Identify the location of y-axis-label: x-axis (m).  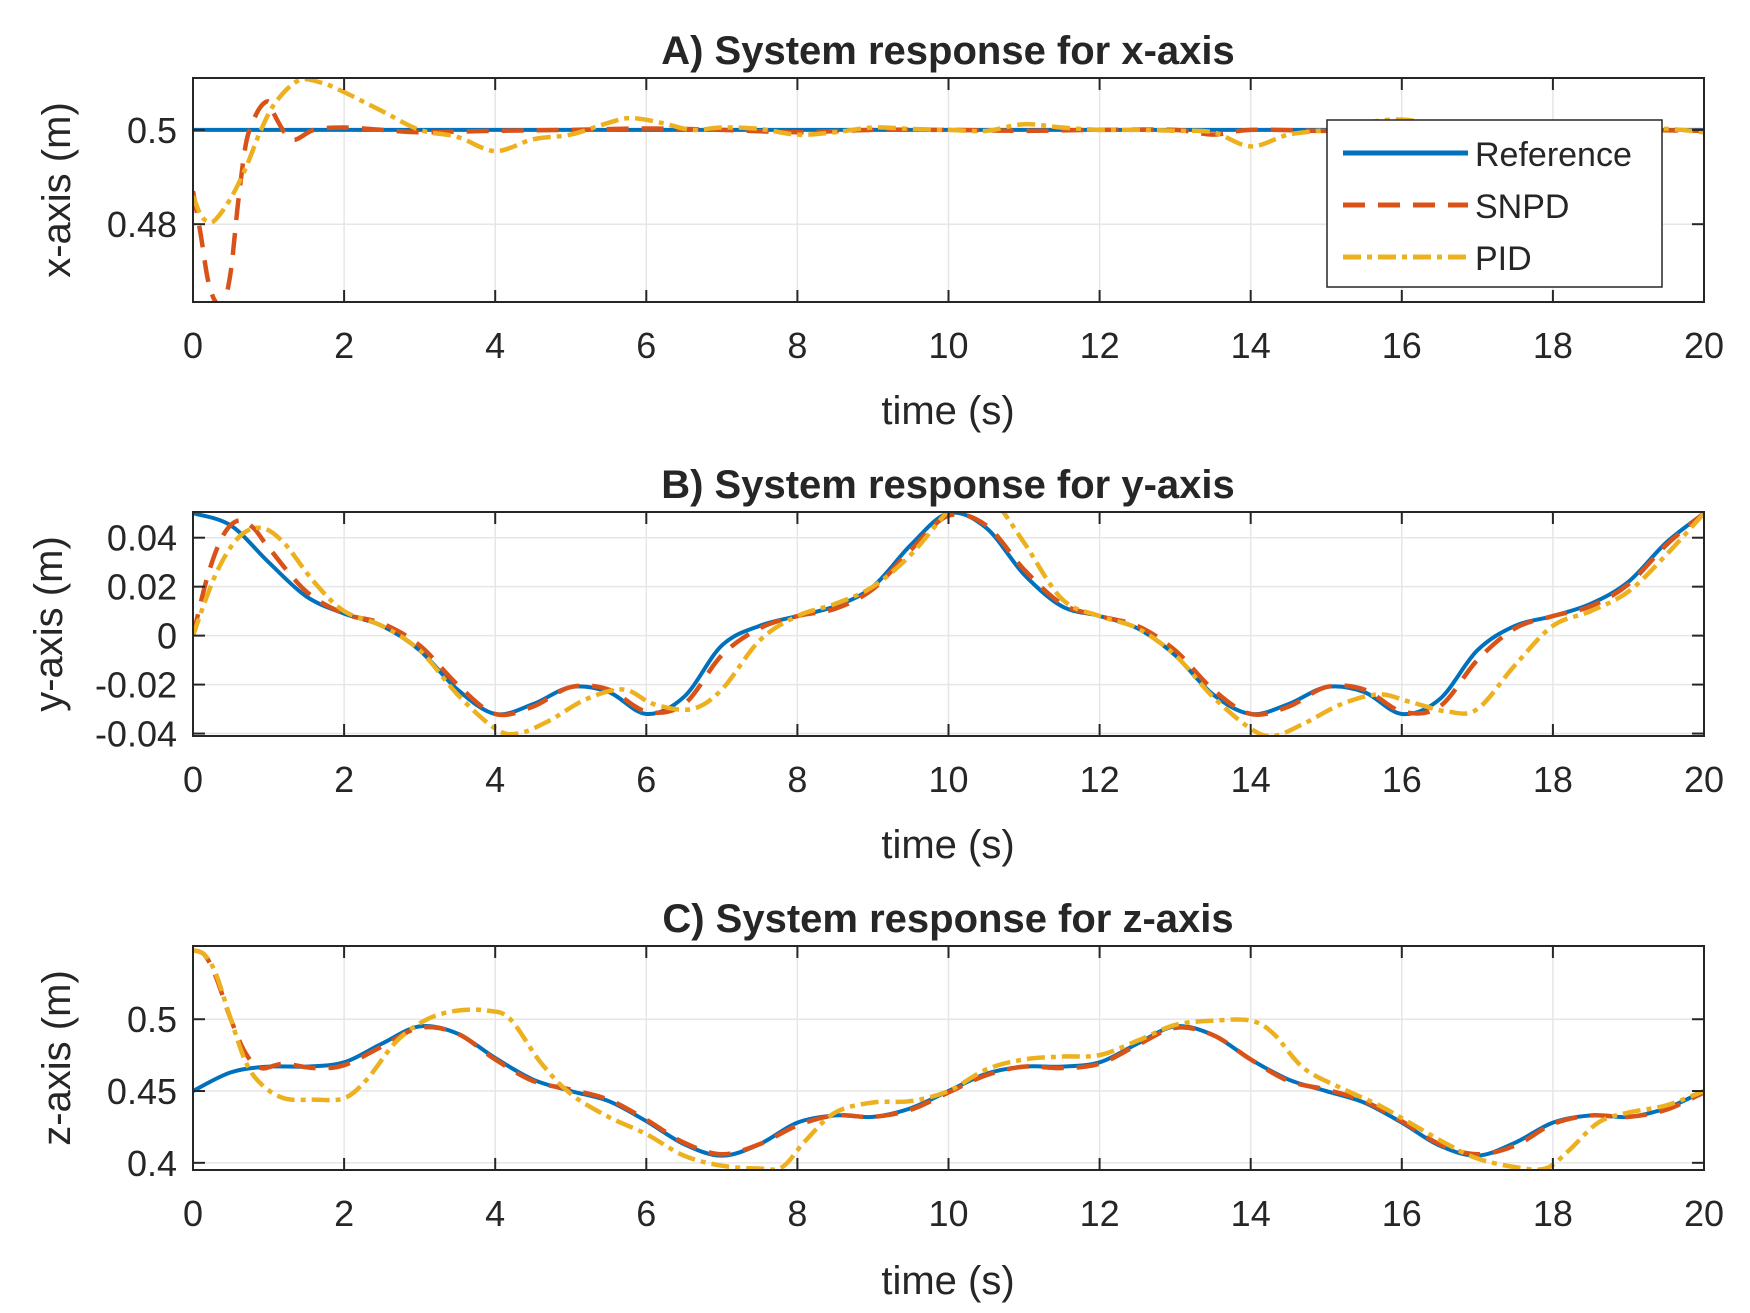
(57, 190).